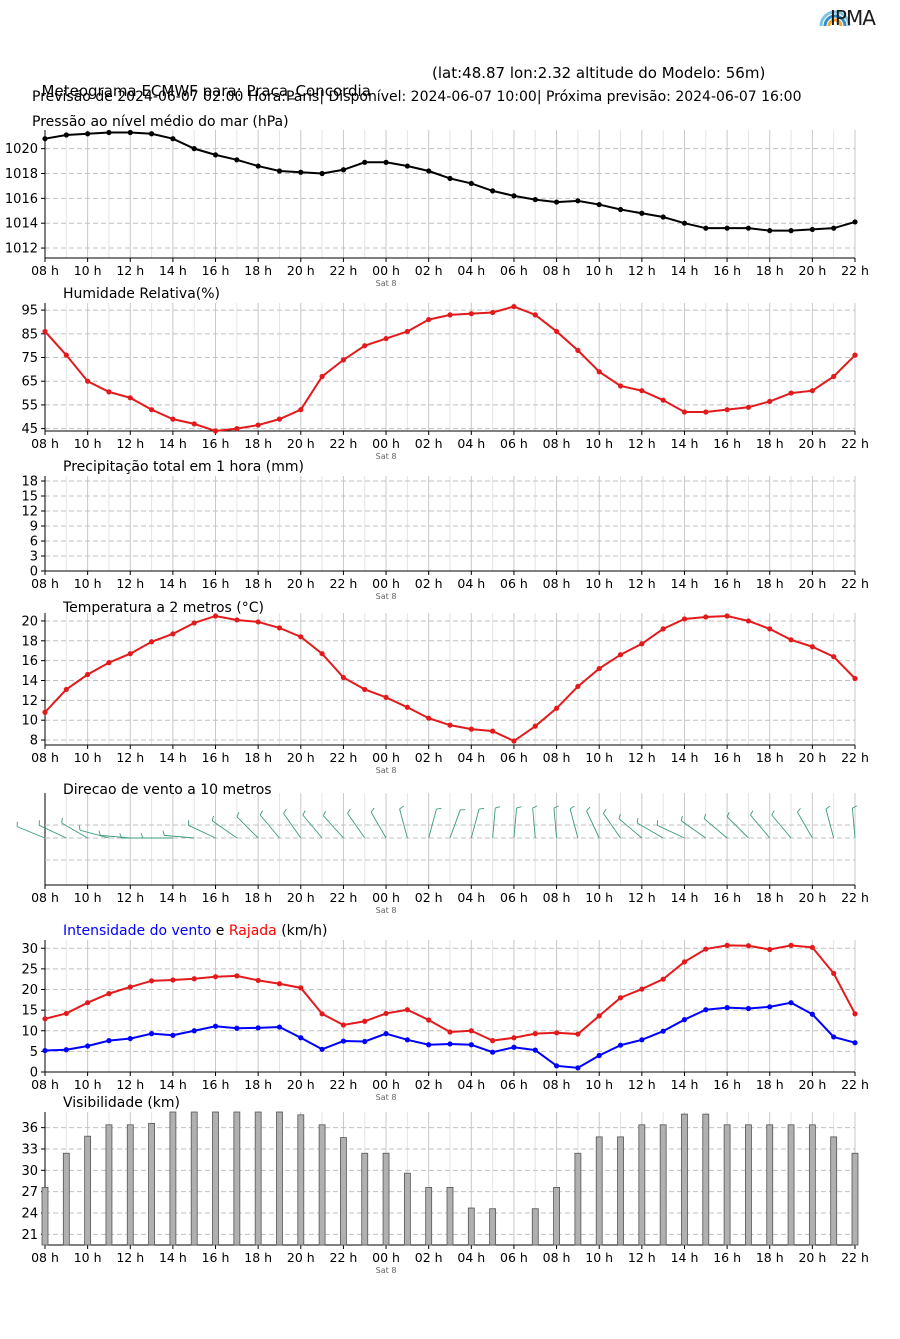 The height and width of the screenshot is (1339, 900). I want to click on y-tick-label: 25, so click(29, 969).